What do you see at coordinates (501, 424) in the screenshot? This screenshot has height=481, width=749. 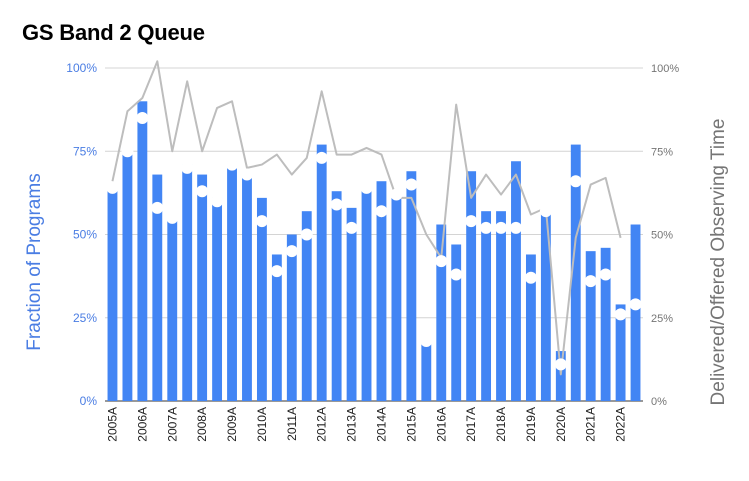 I see `x-tick-label: 2018A` at bounding box center [501, 424].